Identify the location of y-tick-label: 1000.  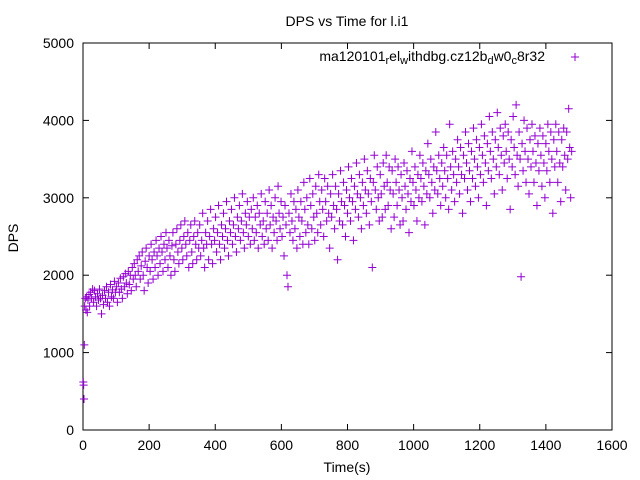
(58, 353).